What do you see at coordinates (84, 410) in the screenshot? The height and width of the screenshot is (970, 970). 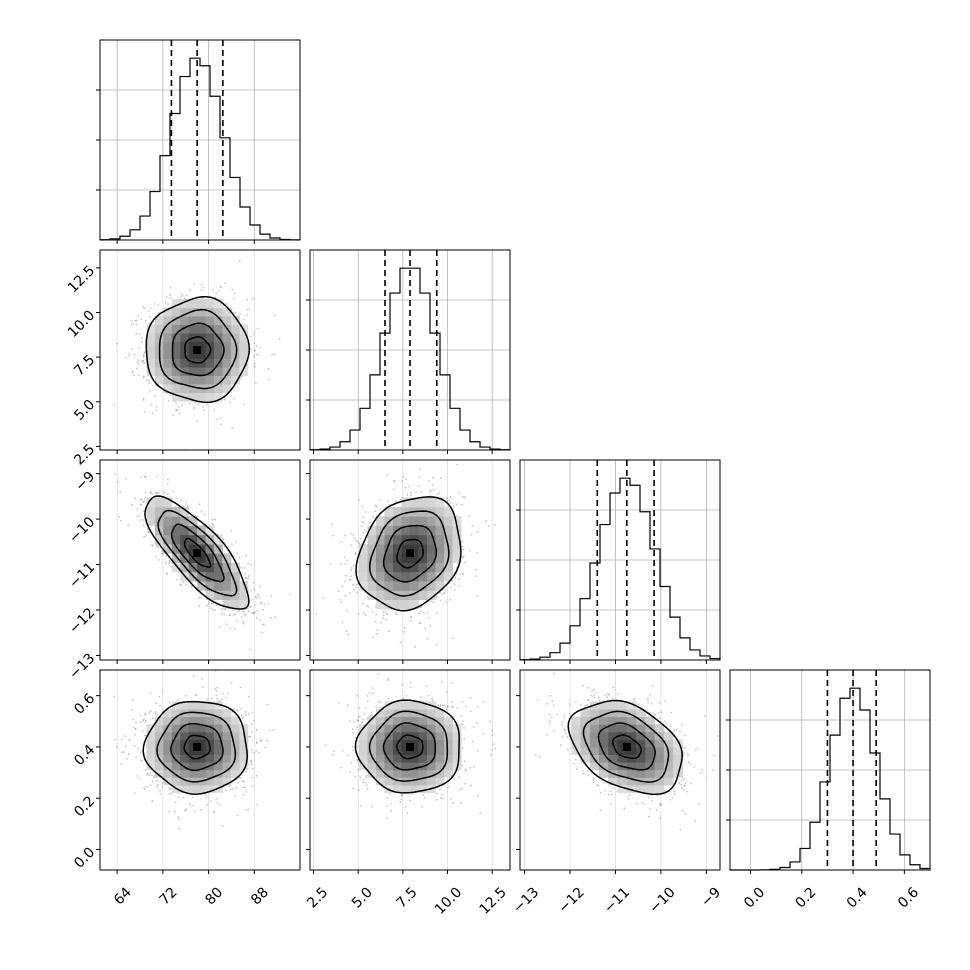 I see `y-tick-label: 5.0` at bounding box center [84, 410].